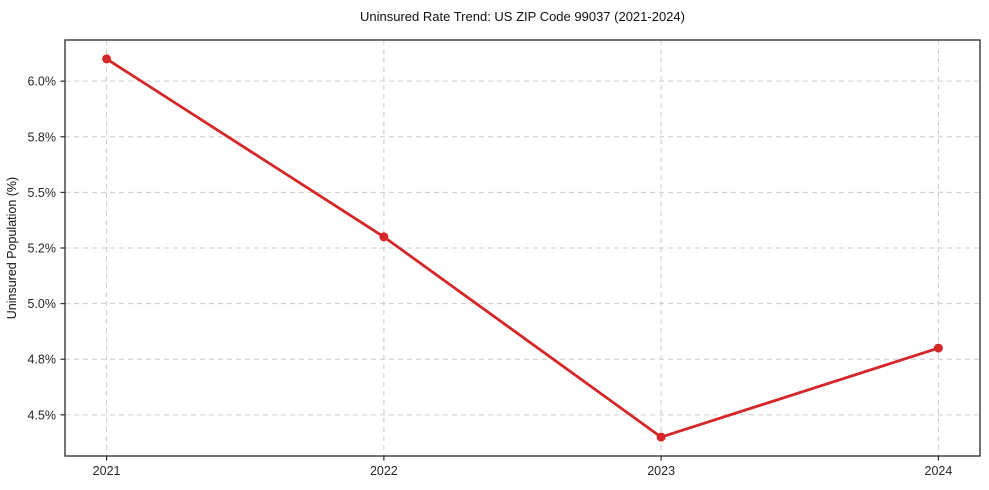 Image resolution: width=989 pixels, height=490 pixels. What do you see at coordinates (384, 471) in the screenshot?
I see `x-tick-label: 2022` at bounding box center [384, 471].